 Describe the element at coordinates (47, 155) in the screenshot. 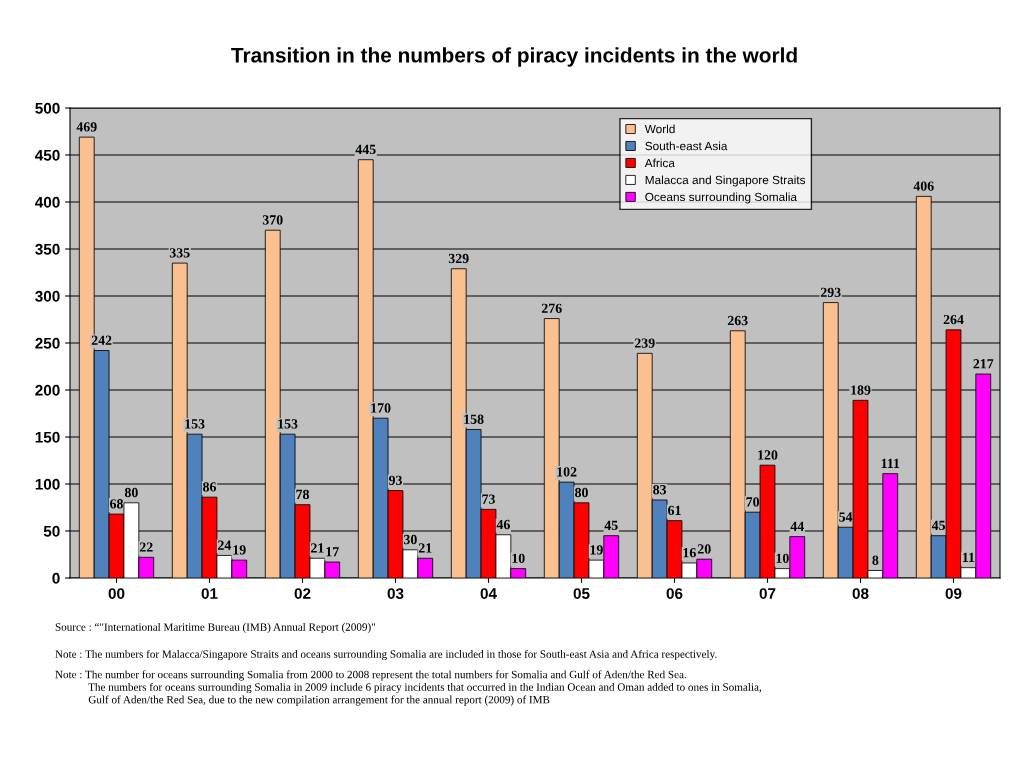

I see `y-tick-label: 450` at that location.